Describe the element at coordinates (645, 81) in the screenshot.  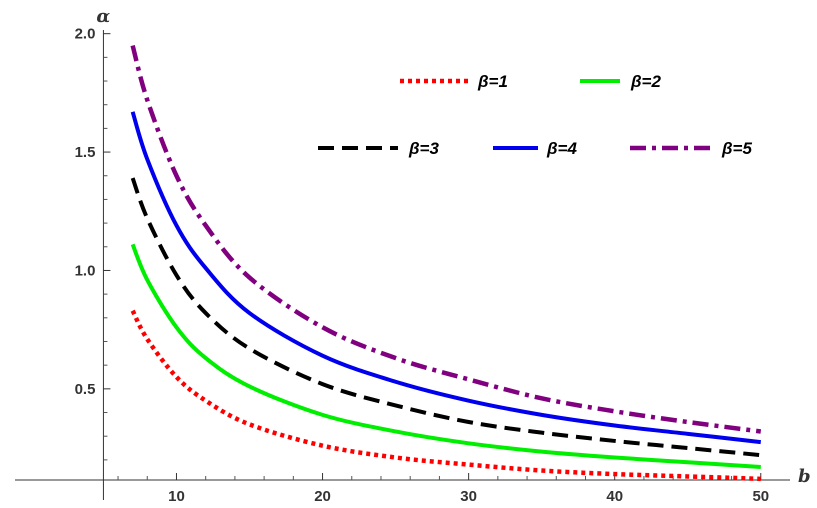
I see `legend-label-beta-2: β=2` at that location.